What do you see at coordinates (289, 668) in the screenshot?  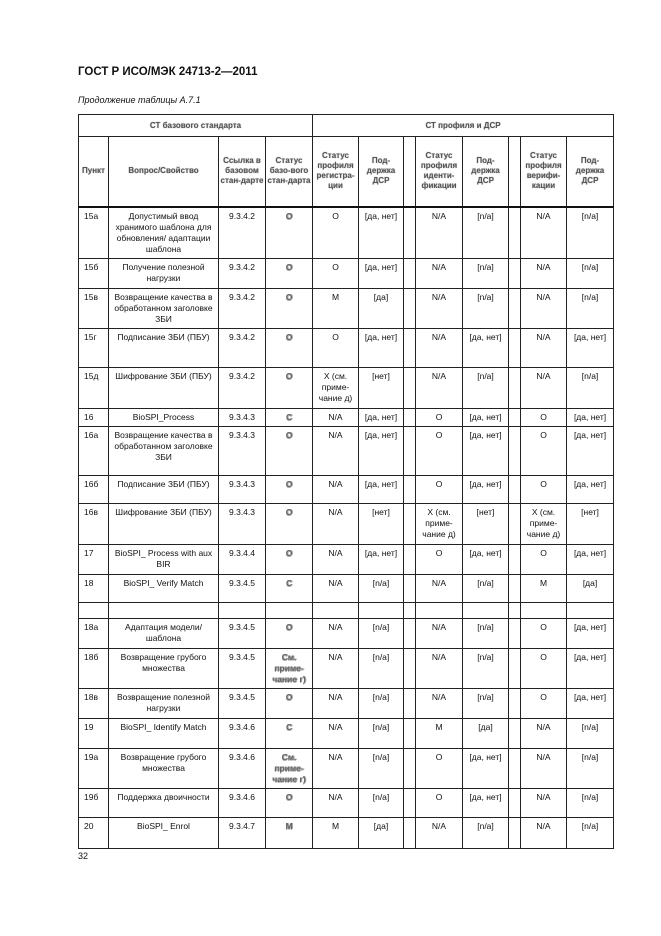 I see `table-cell: См. приме-чание г)` at bounding box center [289, 668].